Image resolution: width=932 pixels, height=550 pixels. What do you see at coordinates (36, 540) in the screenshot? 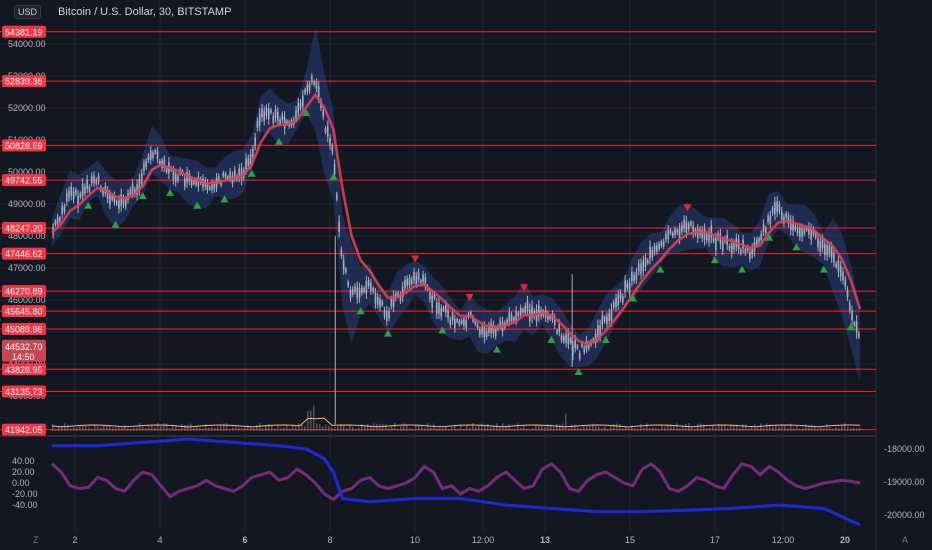
I see `zoom-reset-button: Z` at bounding box center [36, 540].